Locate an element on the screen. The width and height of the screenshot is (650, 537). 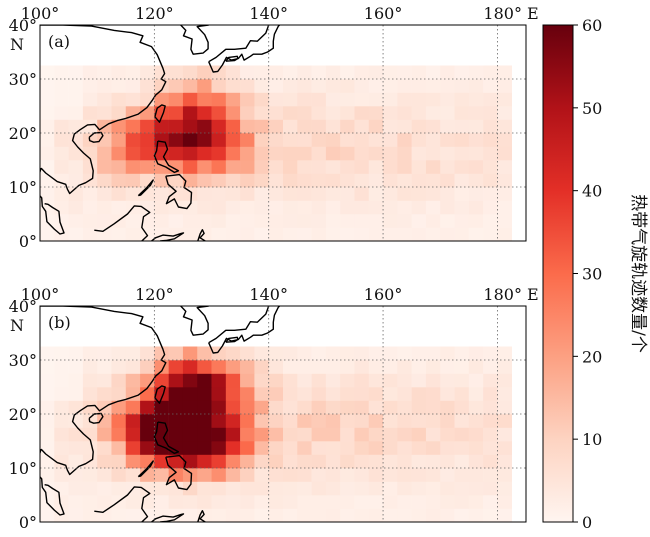
panel-a-label: (a) is located at coordinates (59, 41).